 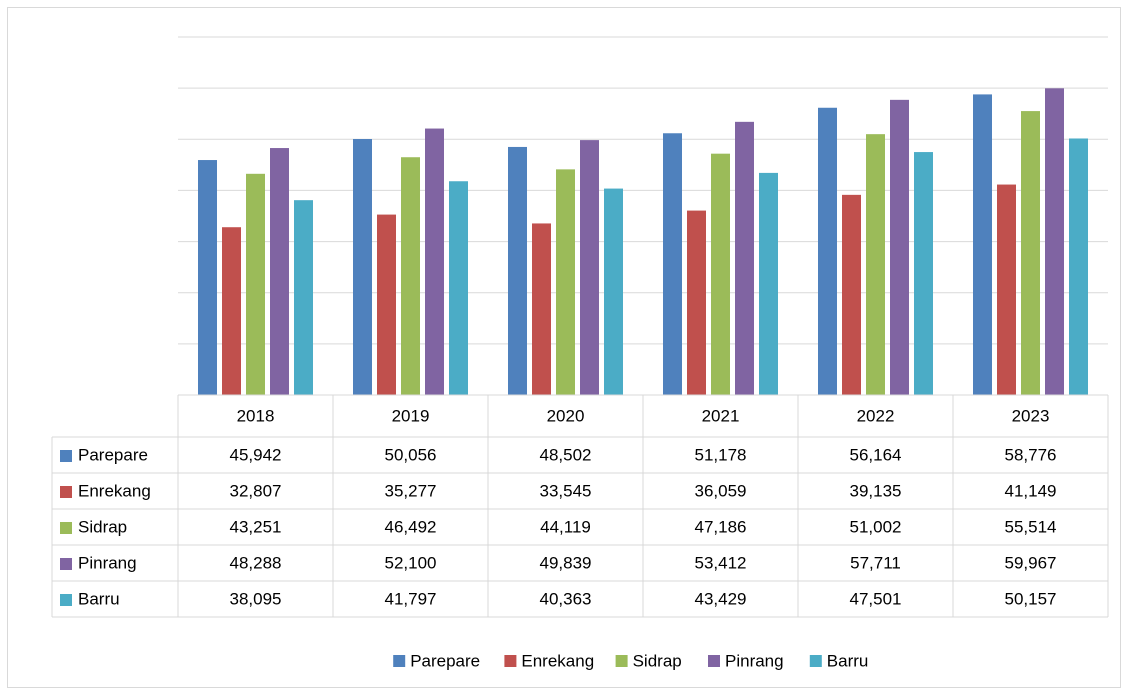 I want to click on table-cell: 48,288, so click(x=256, y=562).